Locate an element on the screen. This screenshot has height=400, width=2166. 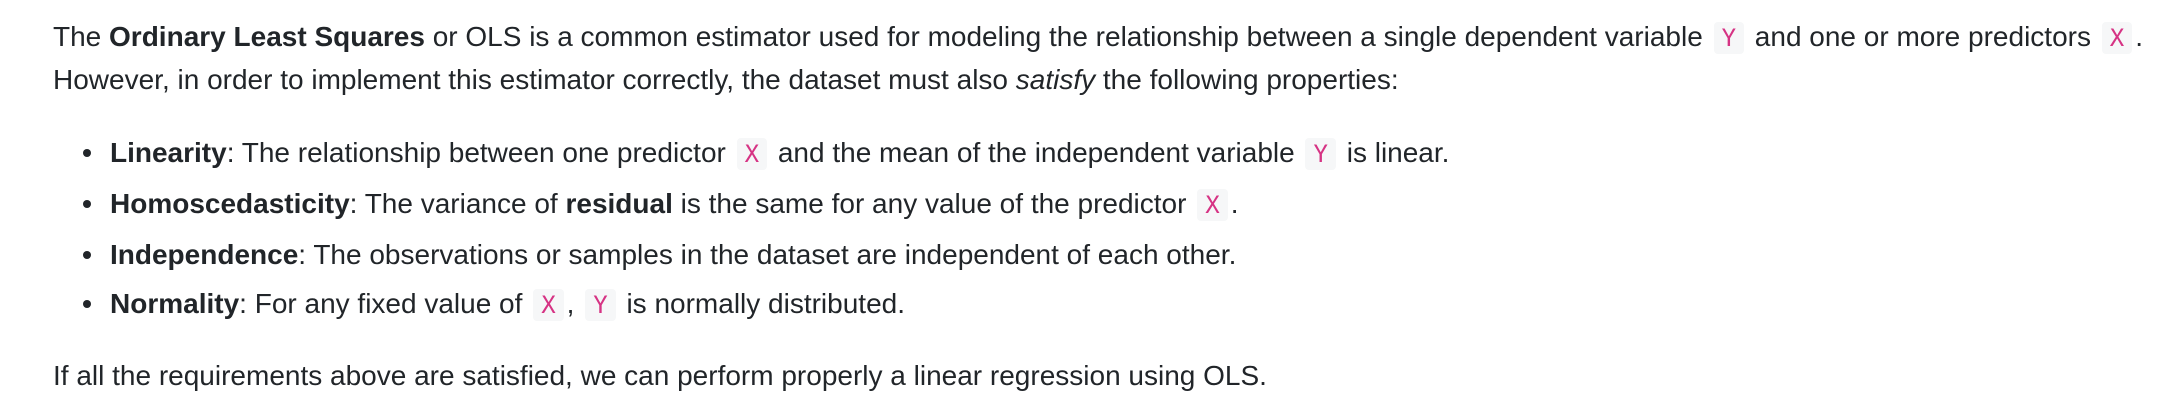
property-text: is linear. is located at coordinates (1394, 152).